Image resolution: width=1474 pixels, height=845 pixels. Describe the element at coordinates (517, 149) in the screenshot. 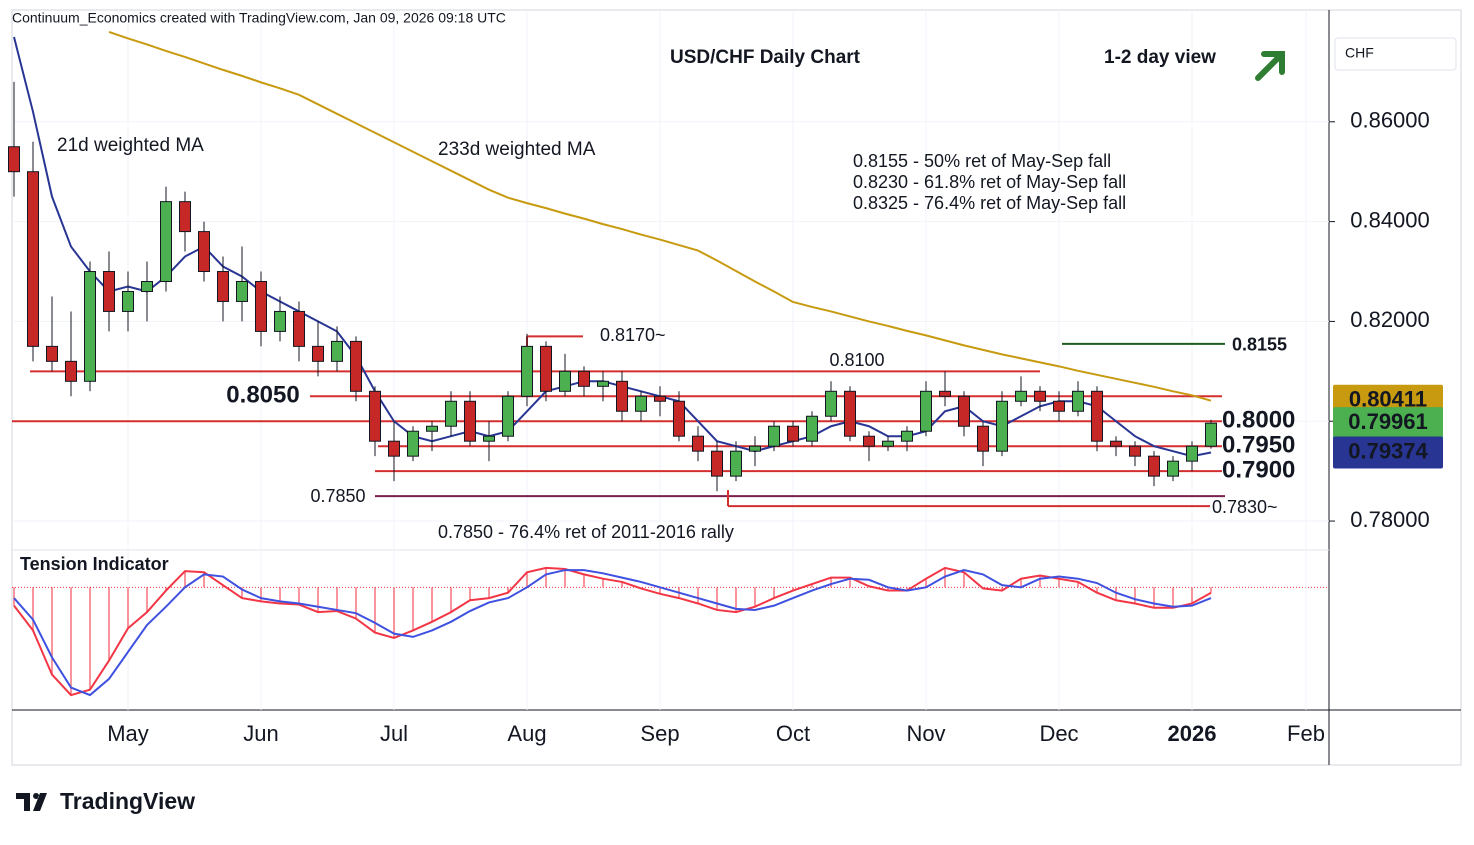

I see `ma-label: 233d weighted MA` at that location.